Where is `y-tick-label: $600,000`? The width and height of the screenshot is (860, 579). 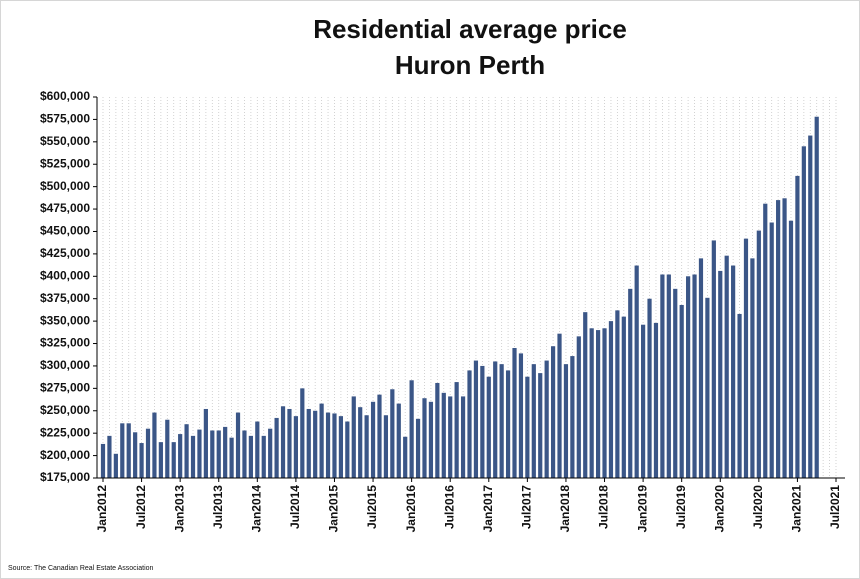
y-tick-label: $600,000 is located at coordinates (65, 96).